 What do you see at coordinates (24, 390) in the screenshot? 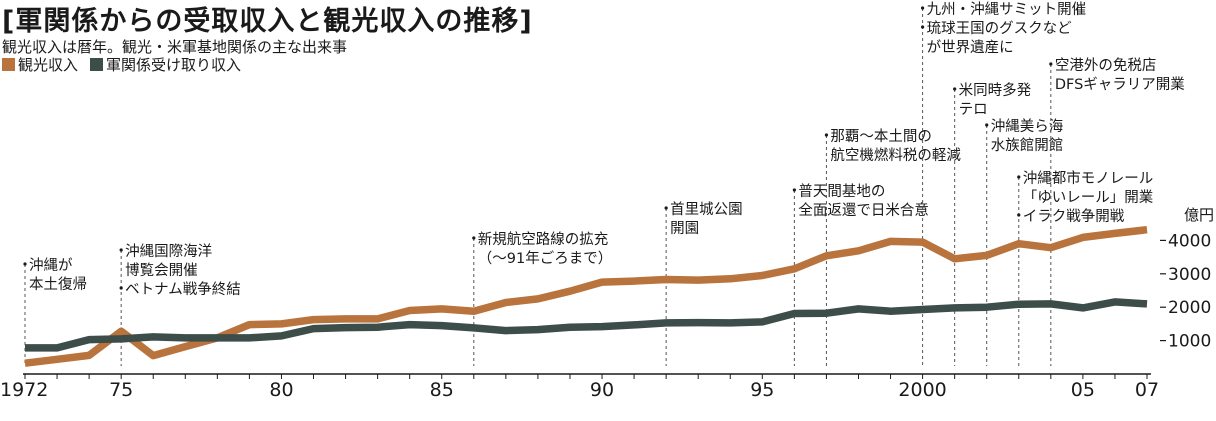
I see `x-tick-label: 1972` at bounding box center [24, 390].